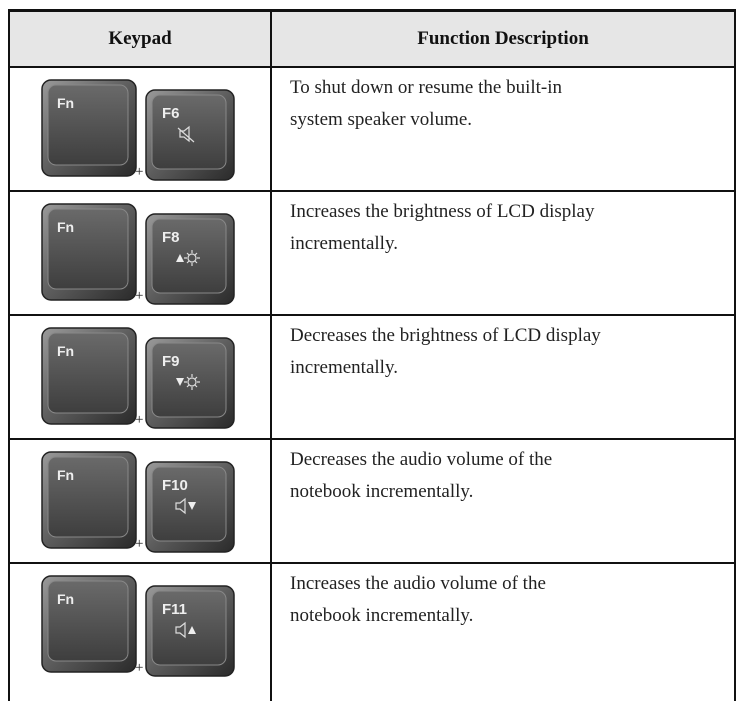  Describe the element at coordinates (372, 10) in the screenshot. I see `table-top-border` at that location.